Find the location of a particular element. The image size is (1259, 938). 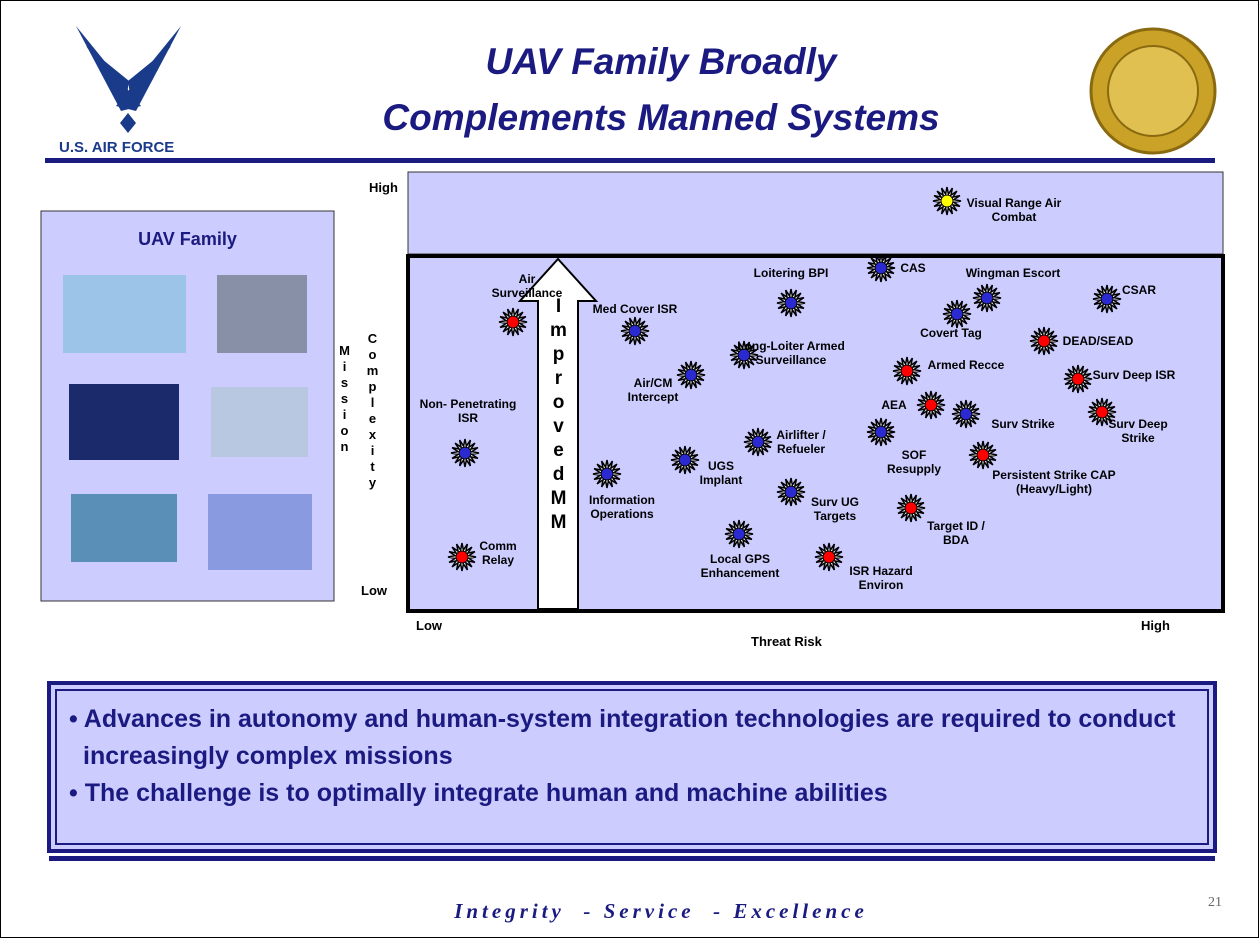

x-high: High is located at coordinates (1155, 625).